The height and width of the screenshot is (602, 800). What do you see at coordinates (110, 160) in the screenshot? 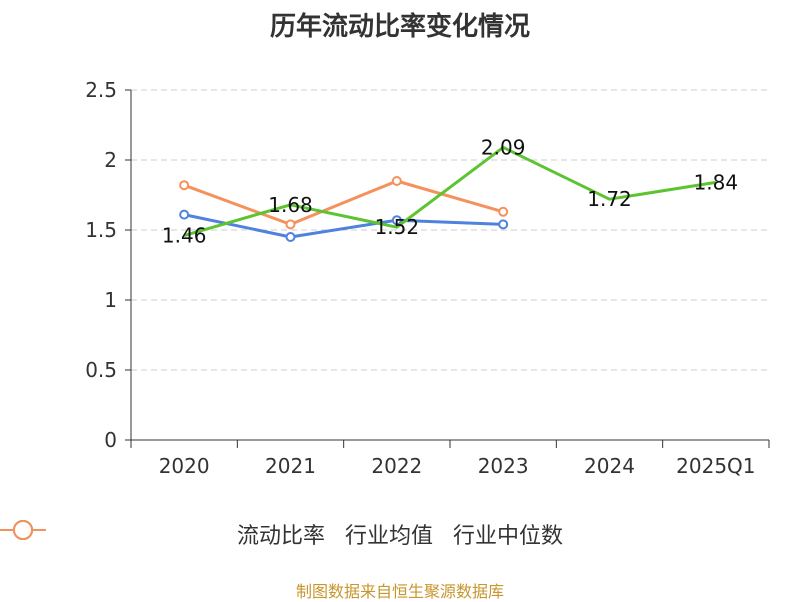
I see `y-tick-label: 2` at bounding box center [110, 160].